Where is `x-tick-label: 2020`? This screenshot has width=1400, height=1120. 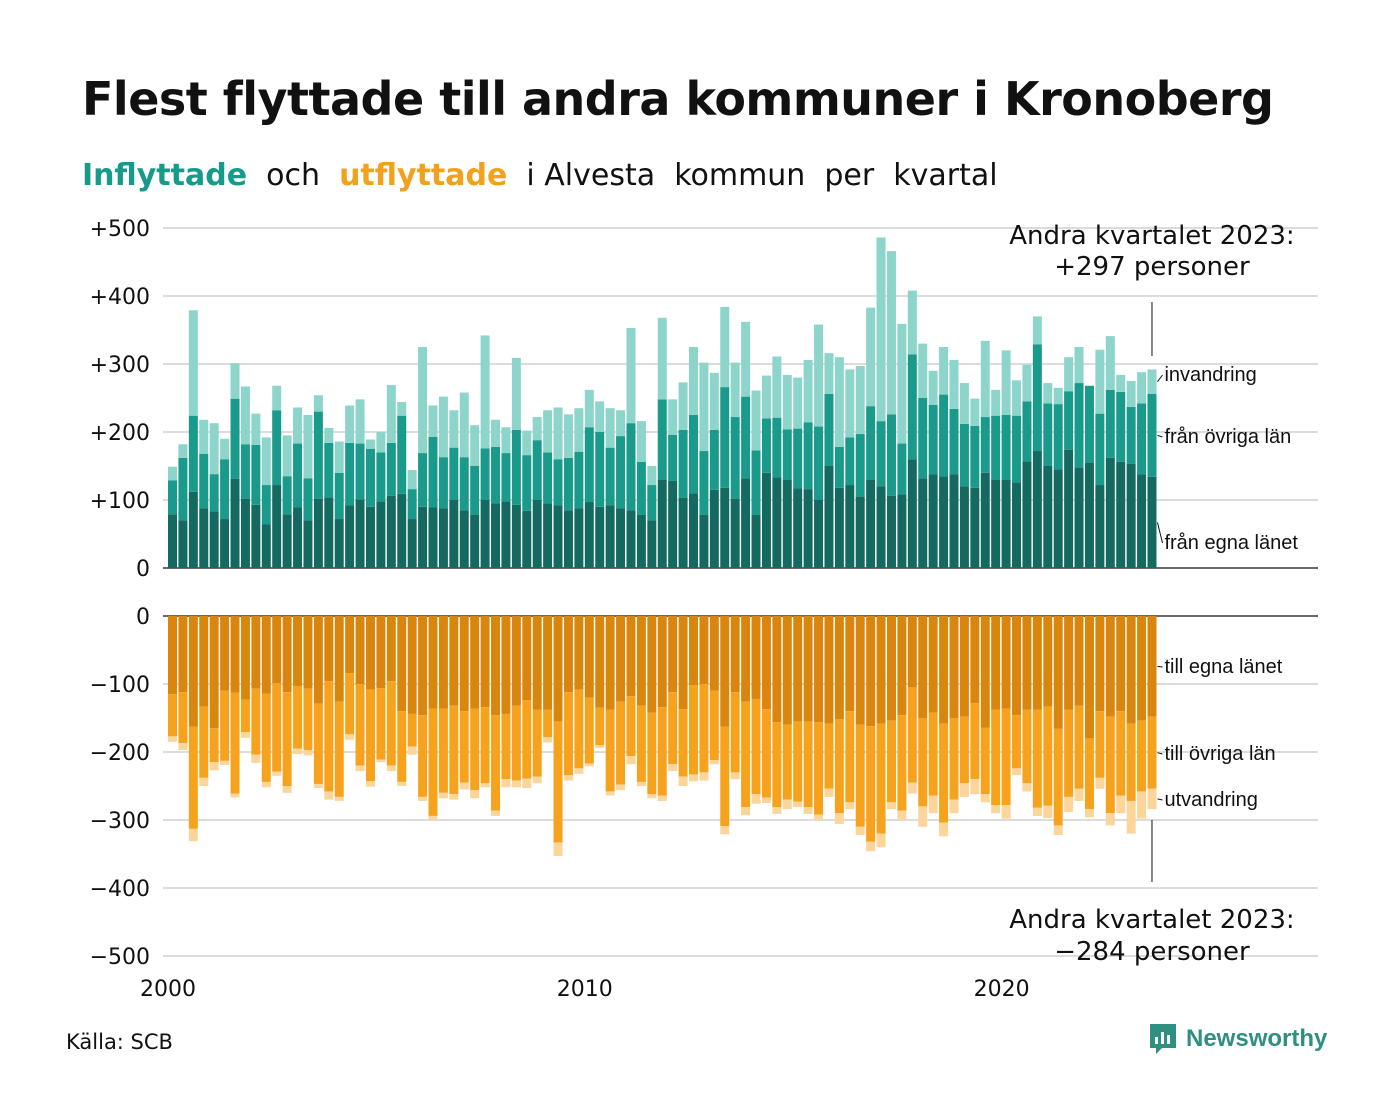
x-tick-label: 2020 is located at coordinates (1002, 989).